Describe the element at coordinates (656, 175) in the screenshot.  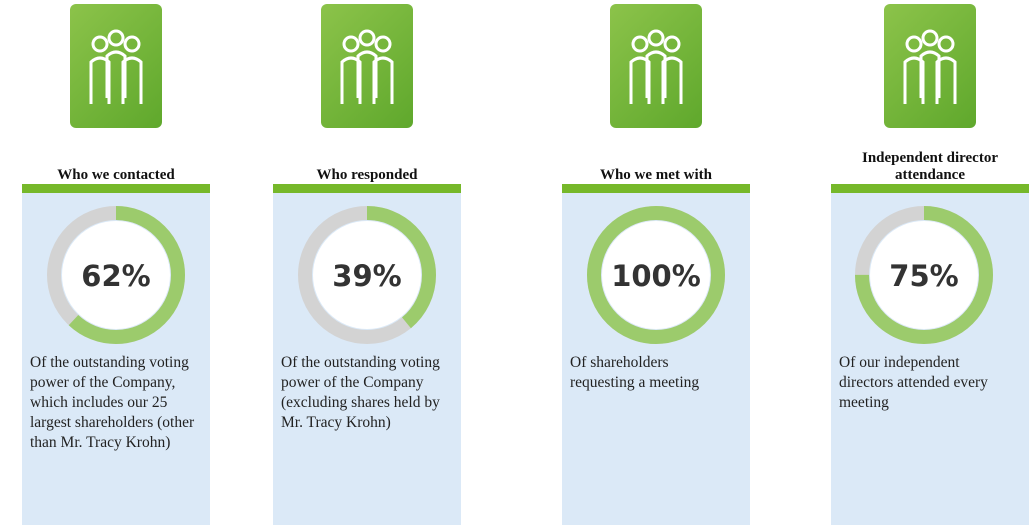
I see `card-title: Who we met with` at that location.